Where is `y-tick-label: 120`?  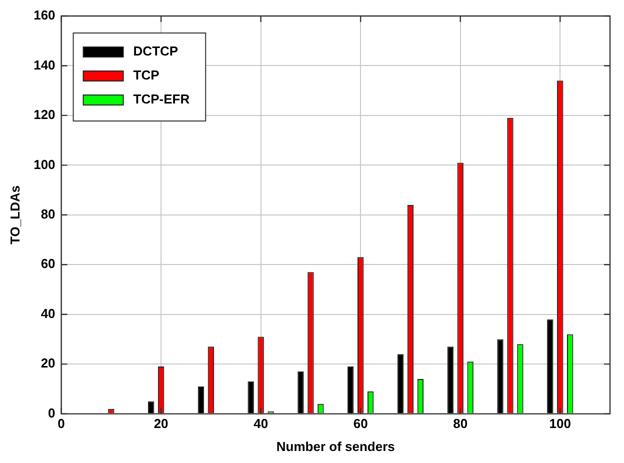 y-tick-label: 120 is located at coordinates (45, 114).